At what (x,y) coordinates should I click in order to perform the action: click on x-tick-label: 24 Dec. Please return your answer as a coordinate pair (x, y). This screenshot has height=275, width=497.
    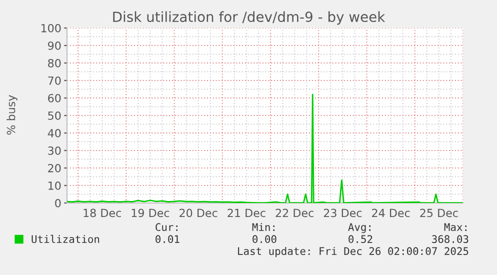
    Looking at the image, I should click on (391, 213).